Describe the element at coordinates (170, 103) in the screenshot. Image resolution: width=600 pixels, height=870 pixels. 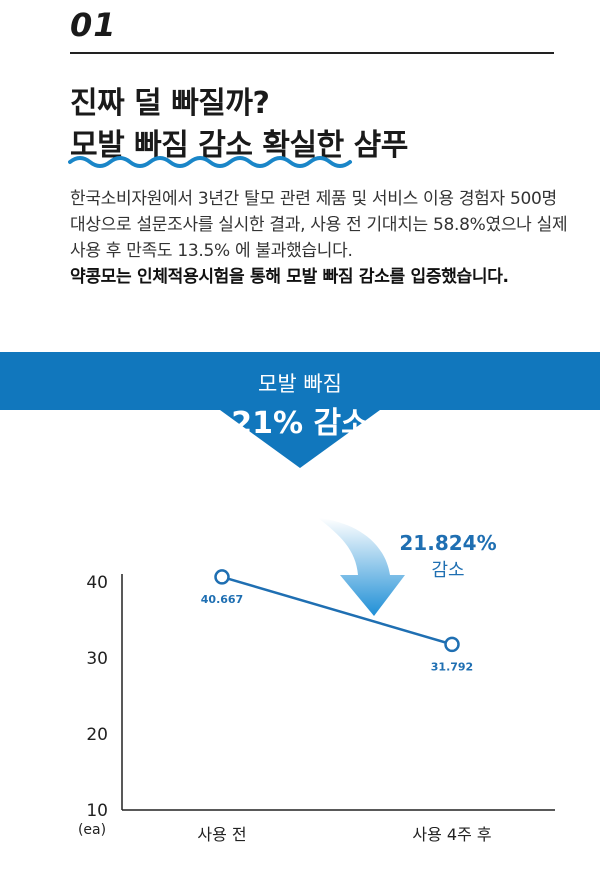
I see `headline-line-1: 진짜 덜 빠질까?` at that location.